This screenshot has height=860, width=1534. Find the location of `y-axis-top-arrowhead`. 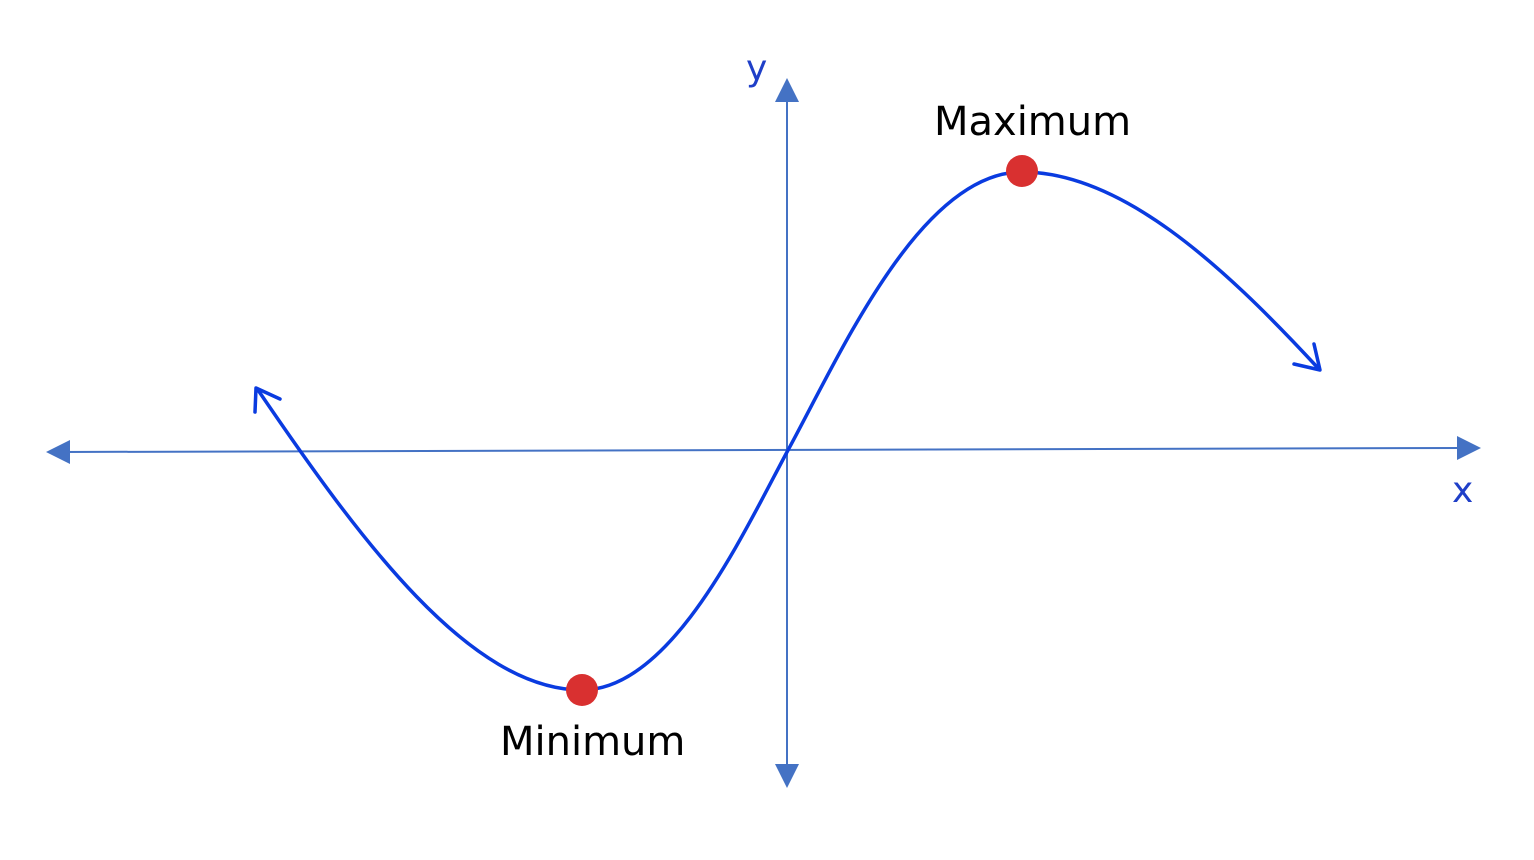

y-axis-top-arrowhead is located at coordinates (787, 90).